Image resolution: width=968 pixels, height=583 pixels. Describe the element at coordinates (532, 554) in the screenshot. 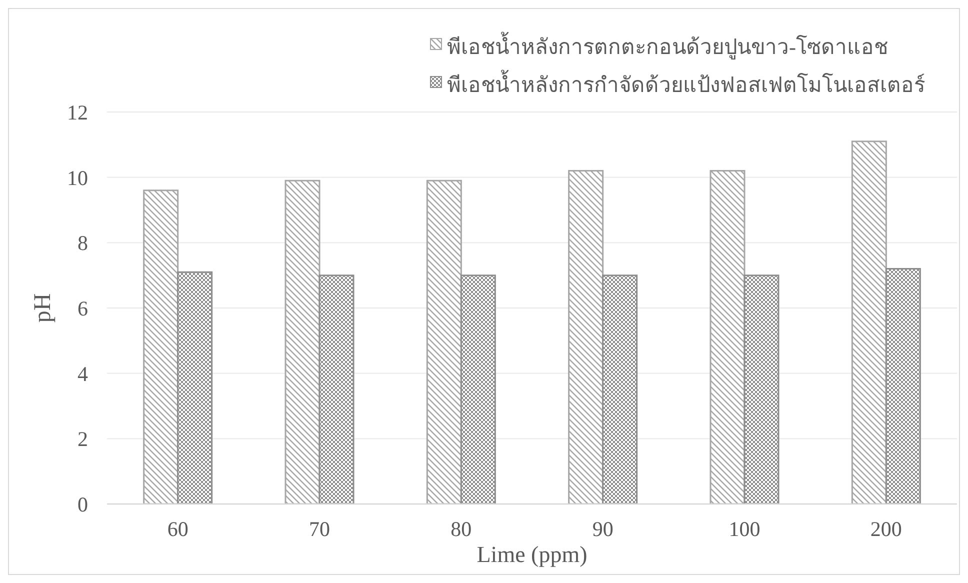

I see `x-axis-title: Lime (ppm)` at that location.